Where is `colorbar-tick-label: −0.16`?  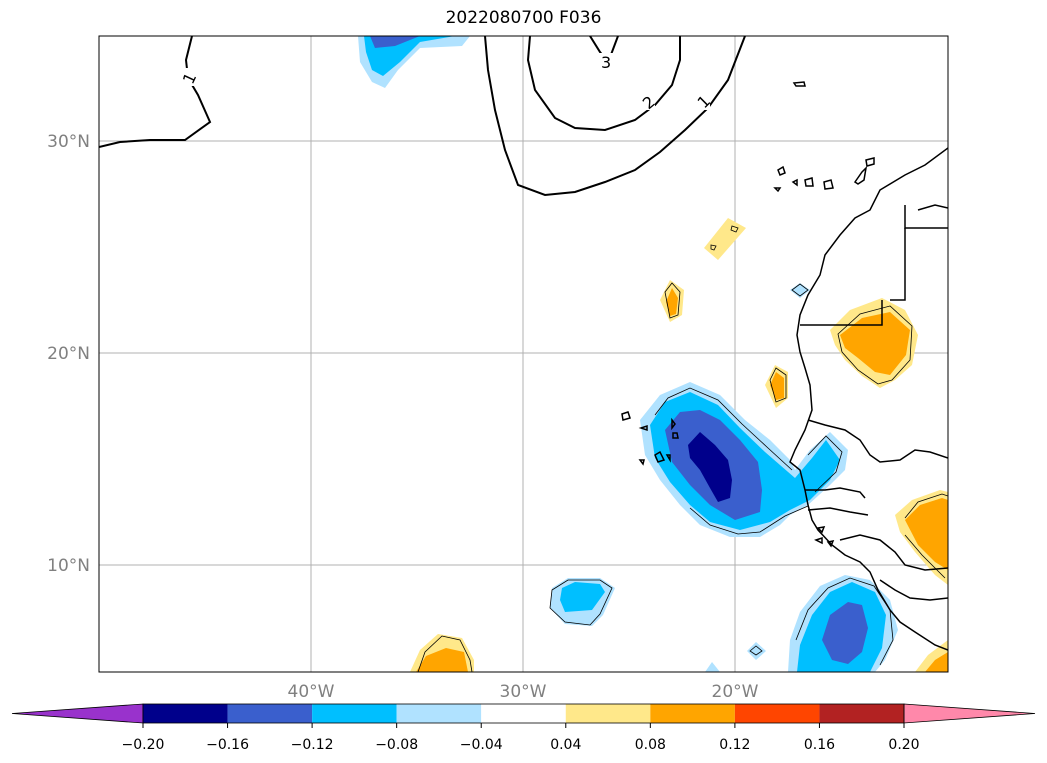 colorbar-tick-label: −0.16 is located at coordinates (227, 745).